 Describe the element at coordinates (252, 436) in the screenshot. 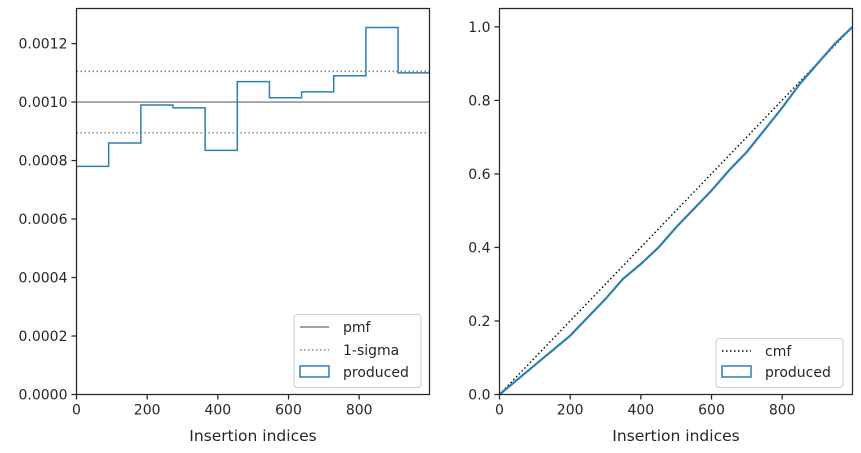

I see `pmf-x-axis-label: Insertion indices` at that location.